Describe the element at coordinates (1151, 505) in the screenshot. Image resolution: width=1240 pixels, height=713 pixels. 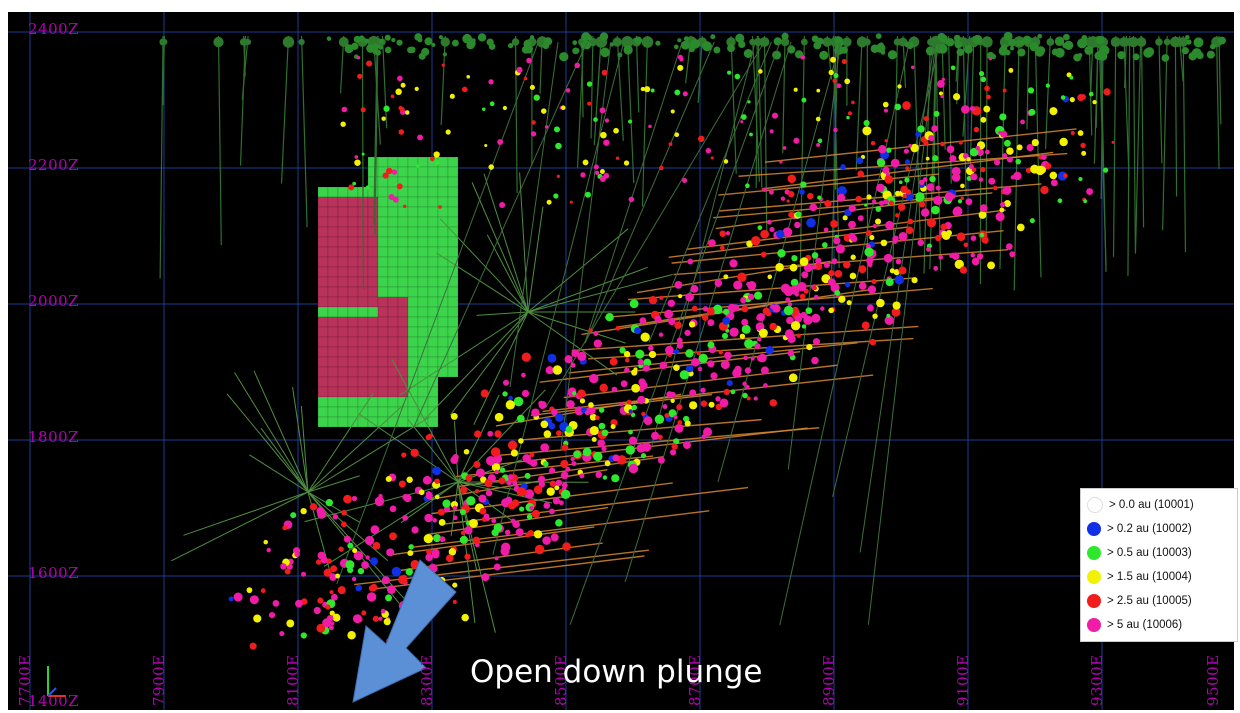
I see `legend-label: > 0.0 au (10001)` at that location.